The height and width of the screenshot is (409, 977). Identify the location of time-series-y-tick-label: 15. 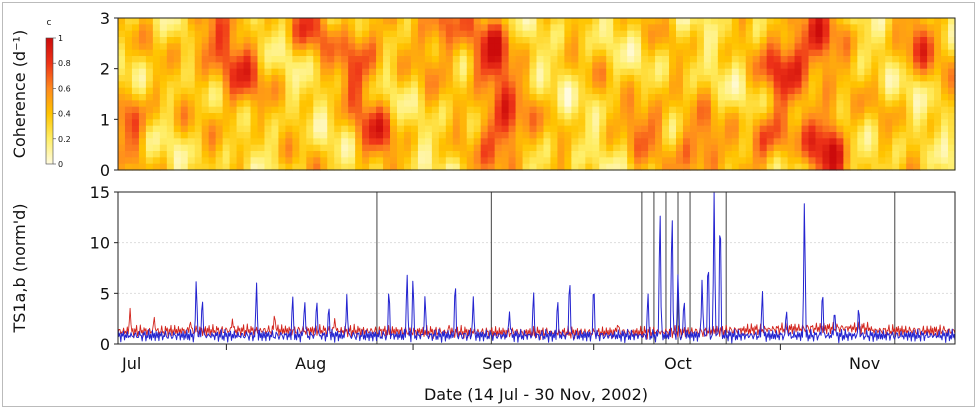
(100, 192).